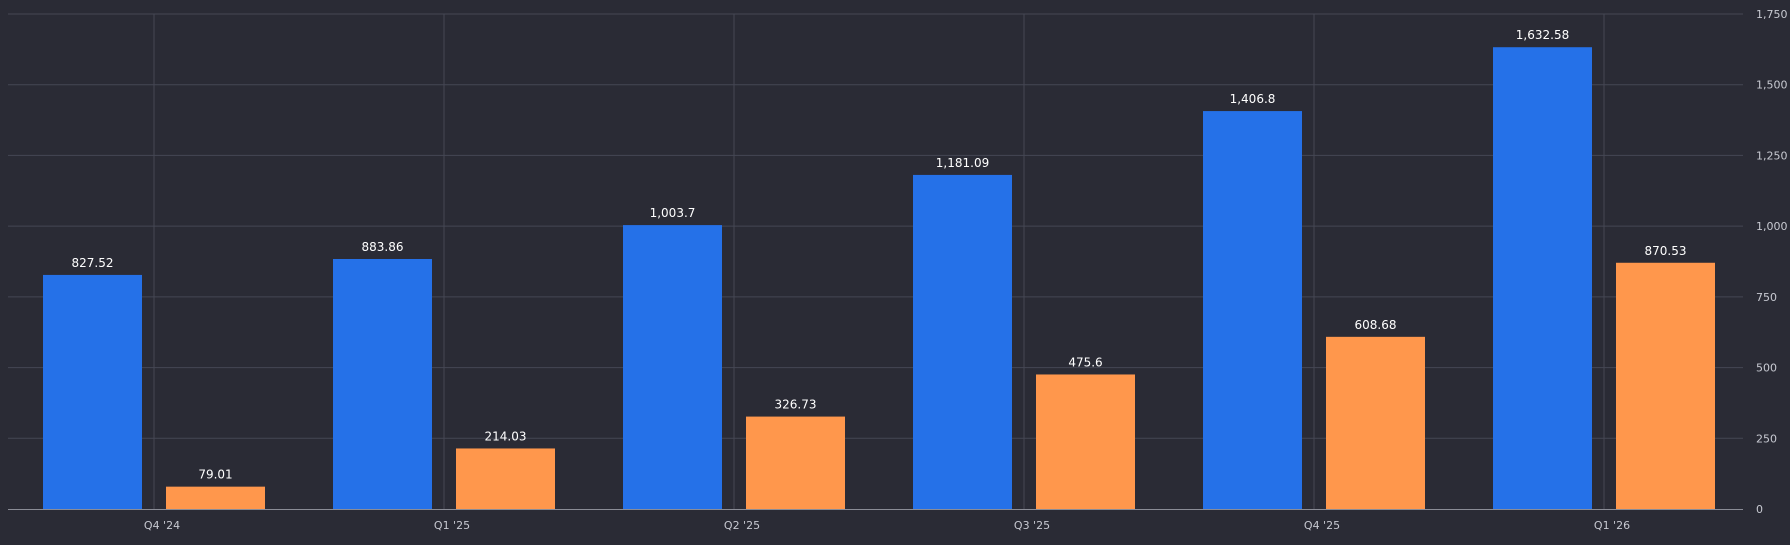  What do you see at coordinates (796, 405) in the screenshot?
I see `bar-data-label: 326.73` at bounding box center [796, 405].